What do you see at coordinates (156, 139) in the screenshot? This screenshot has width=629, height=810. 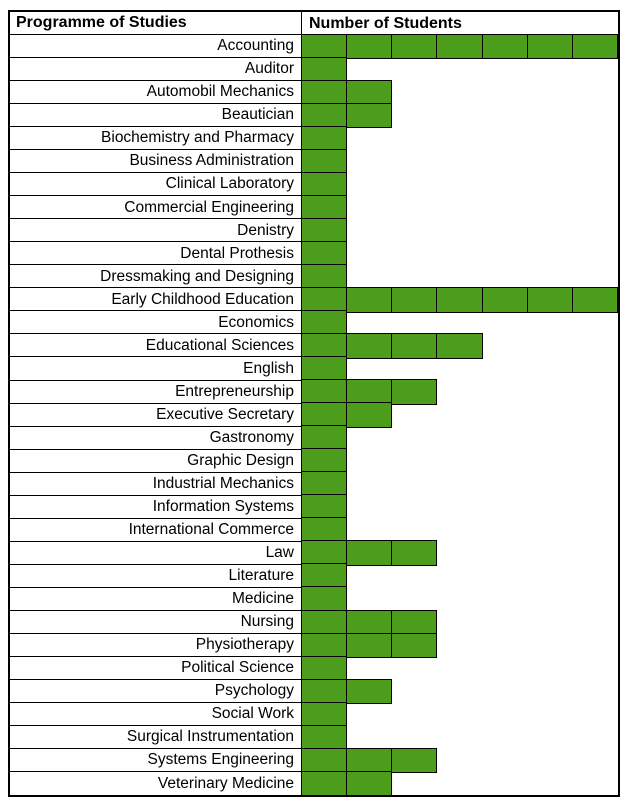 I see `programme-label: Biochemistry and Pharmacy` at bounding box center [156, 139].